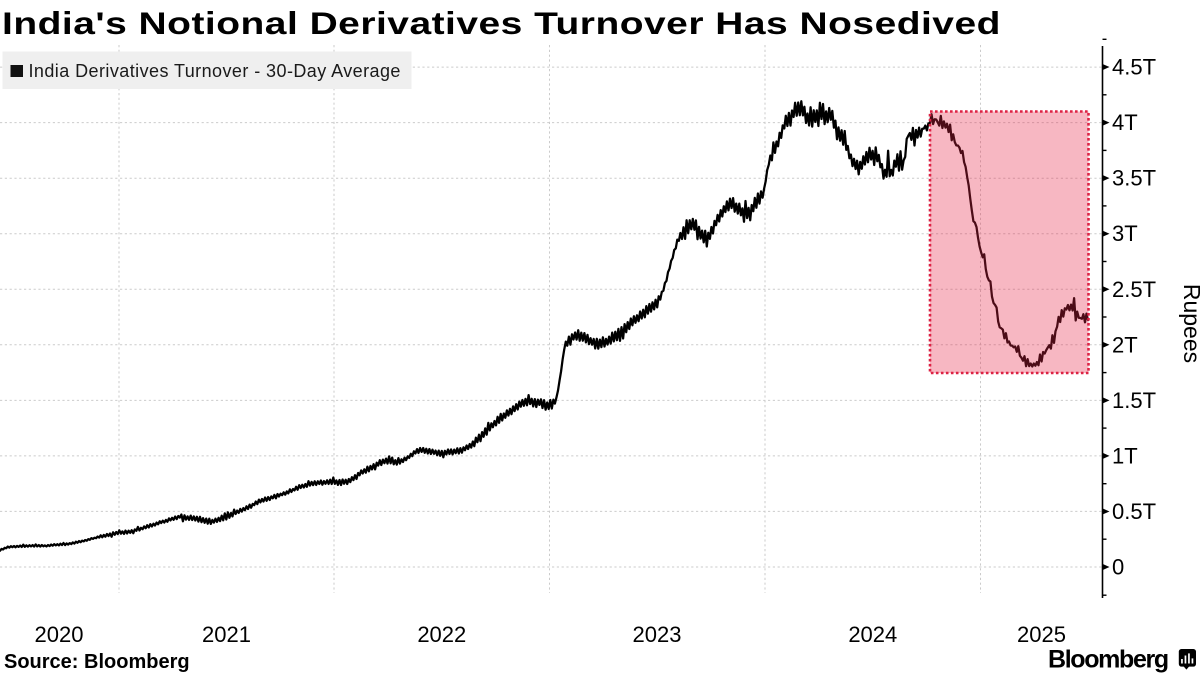 This screenshot has height=680, width=1200. Describe the element at coordinates (1118, 567) in the screenshot. I see `svg-text: 0` at that location.